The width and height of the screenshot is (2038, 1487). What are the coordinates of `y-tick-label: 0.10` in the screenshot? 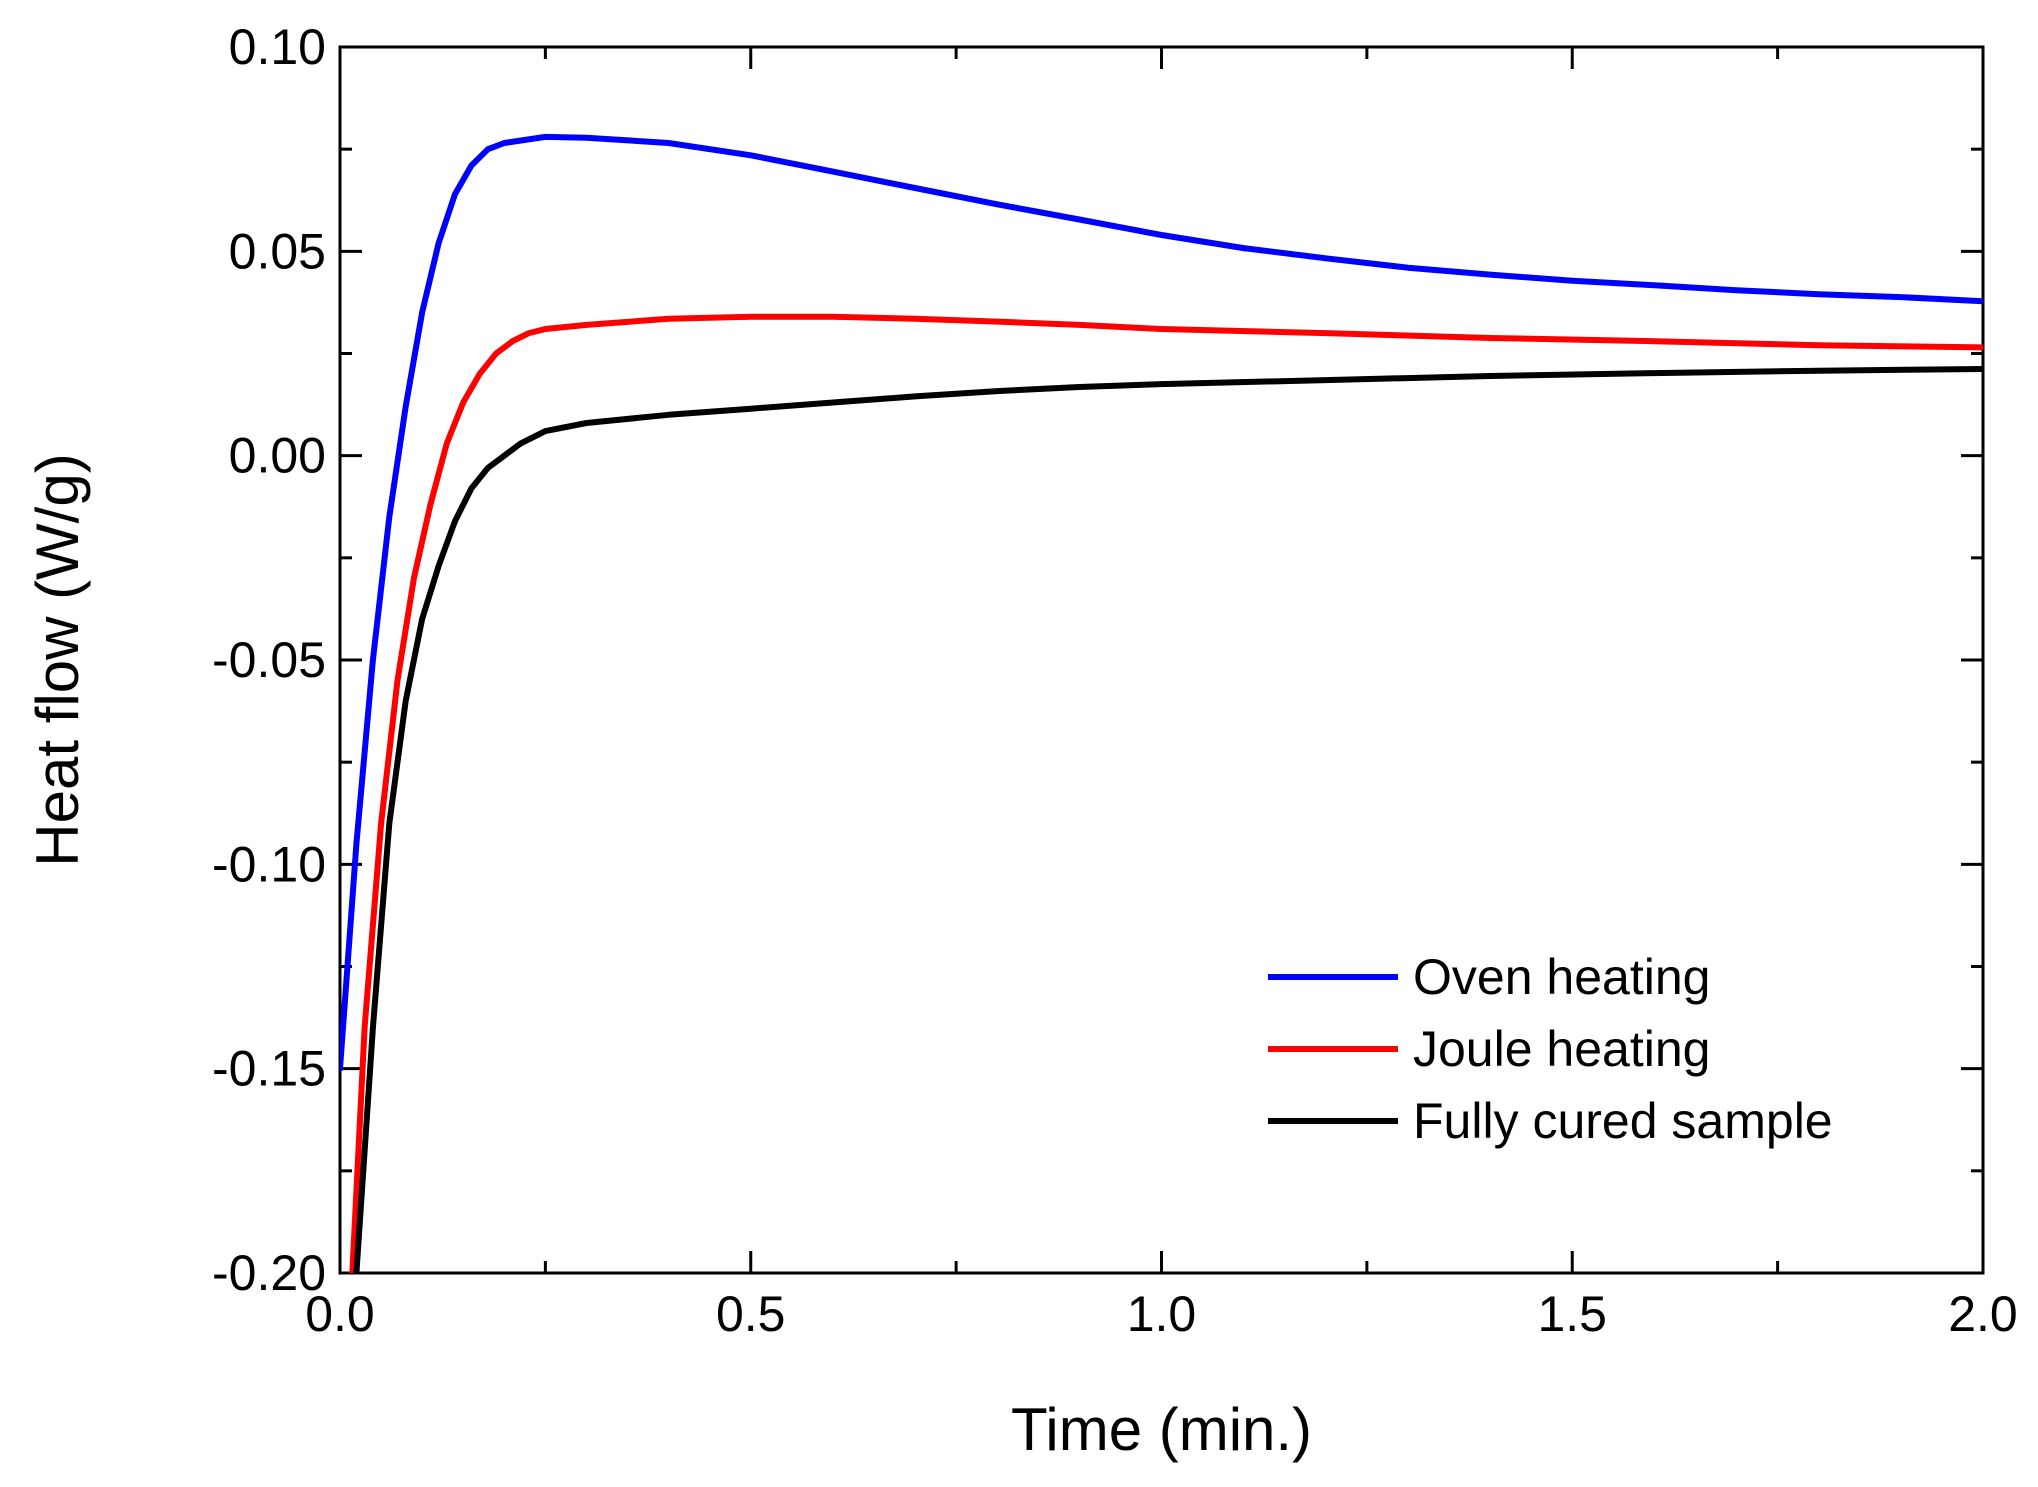 It's located at (277, 47).